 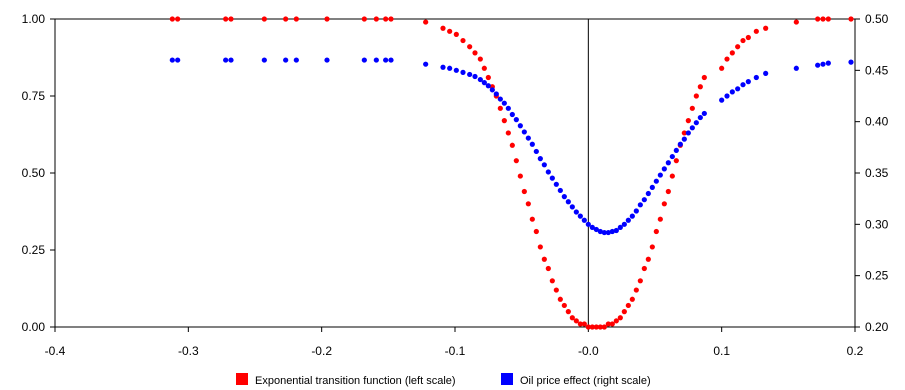 I want to click on y-left-tick-label: 0.00, so click(x=34, y=327).